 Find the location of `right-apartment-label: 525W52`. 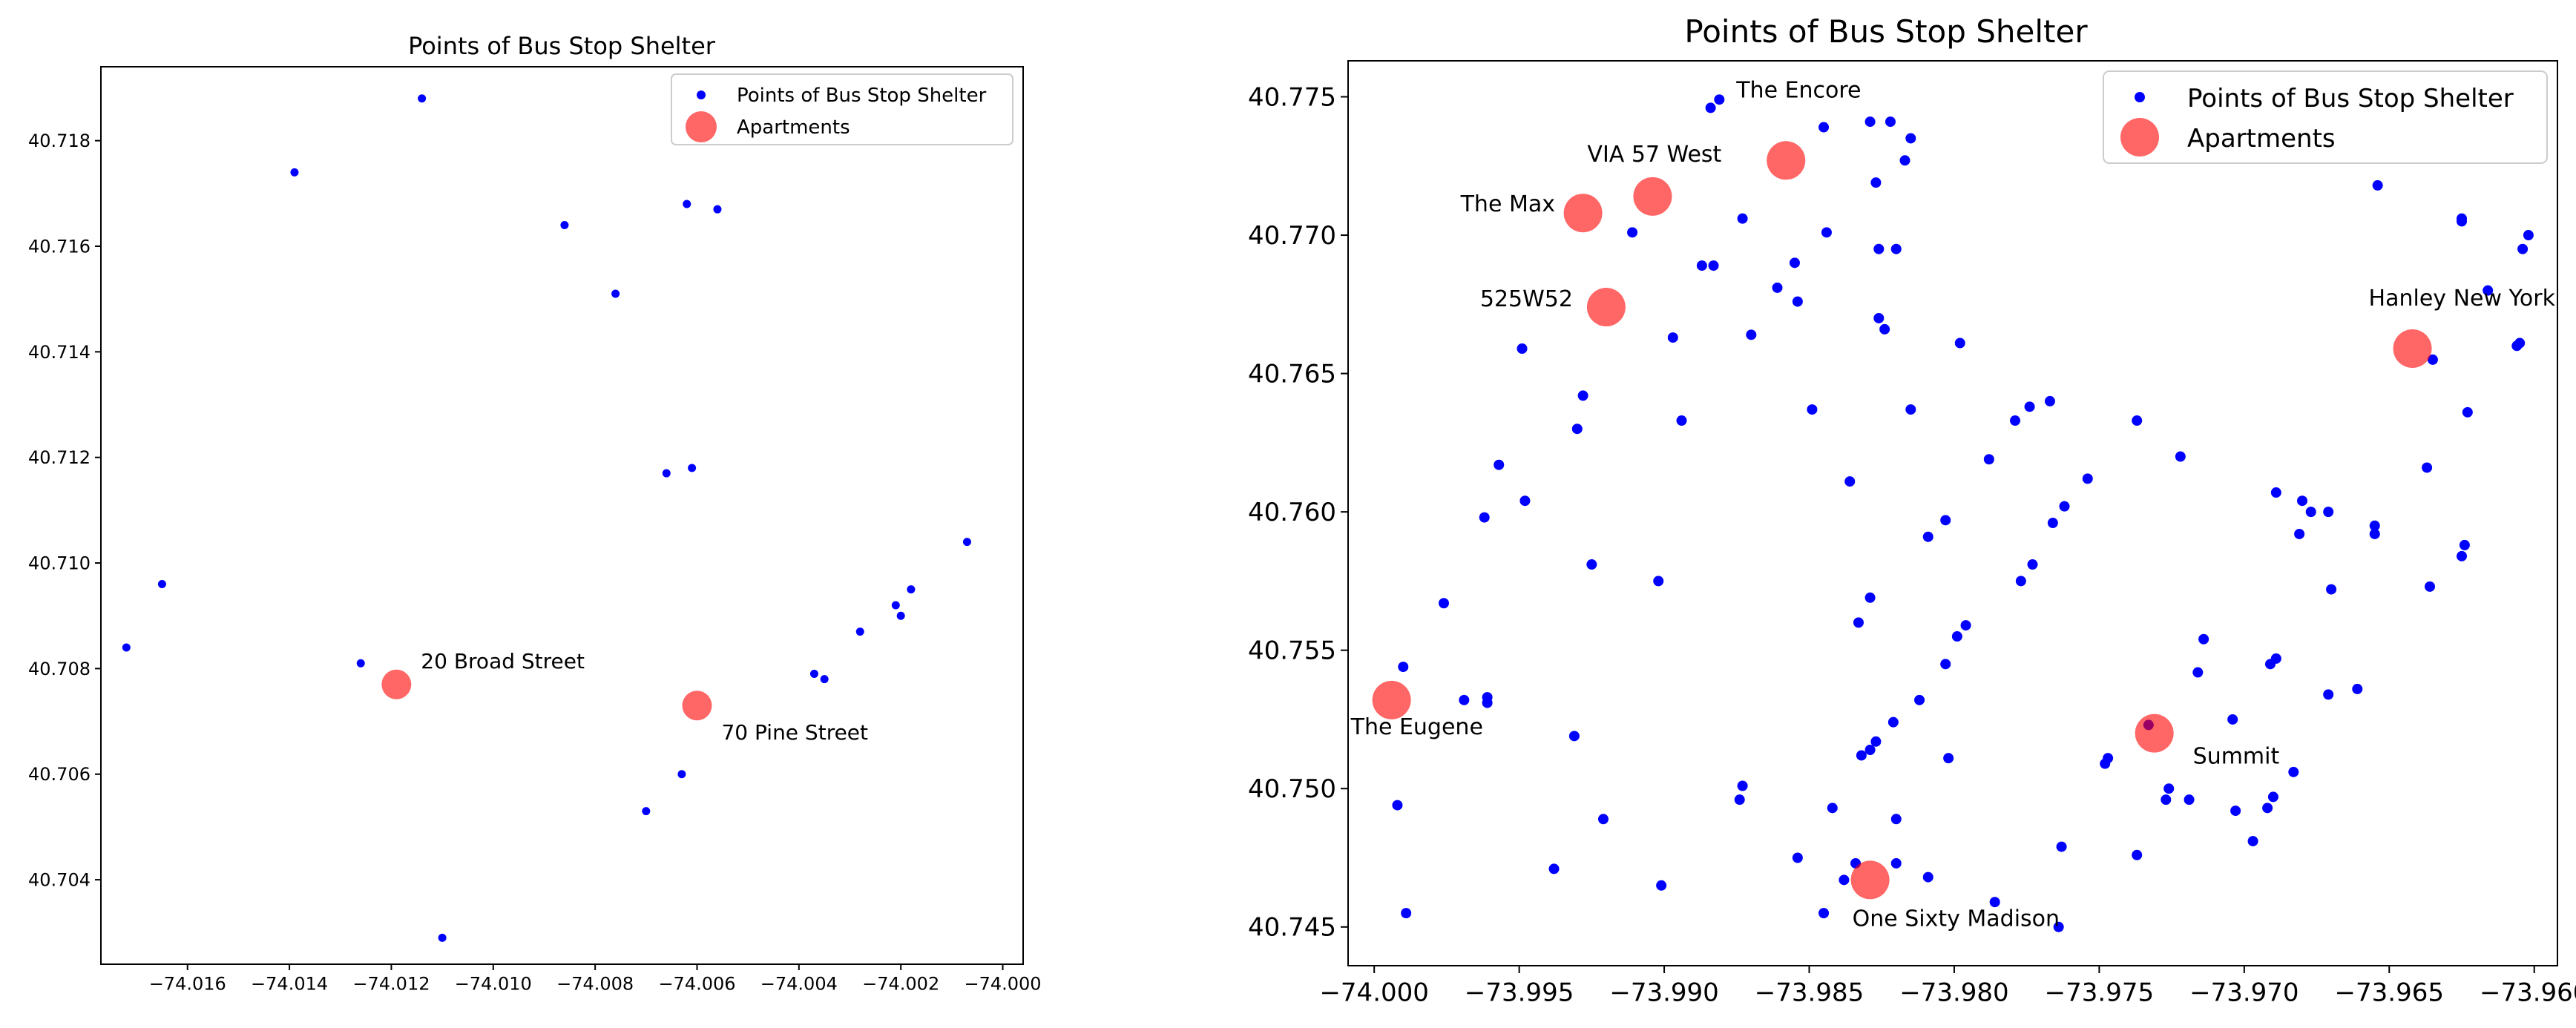

right-apartment-label: 525W52 is located at coordinates (1526, 299).